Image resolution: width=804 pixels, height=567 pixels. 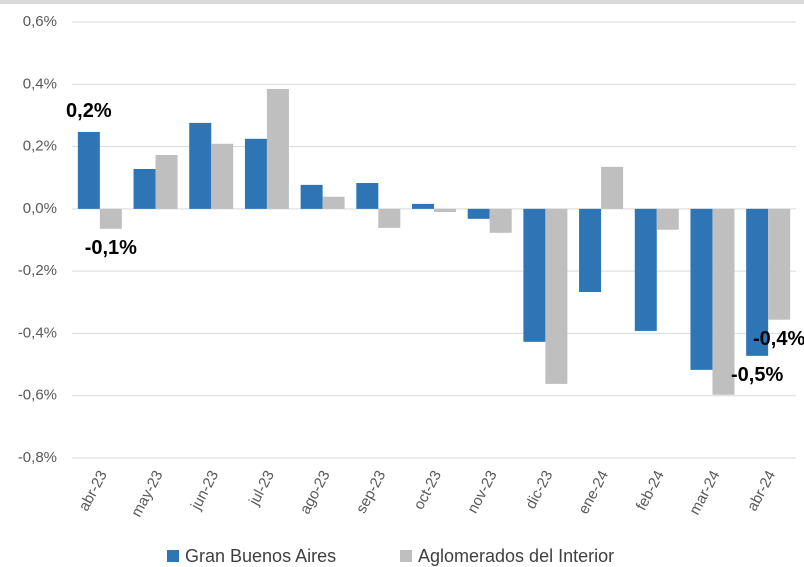 I want to click on x-tick-label: oct-23, so click(x=427, y=490).